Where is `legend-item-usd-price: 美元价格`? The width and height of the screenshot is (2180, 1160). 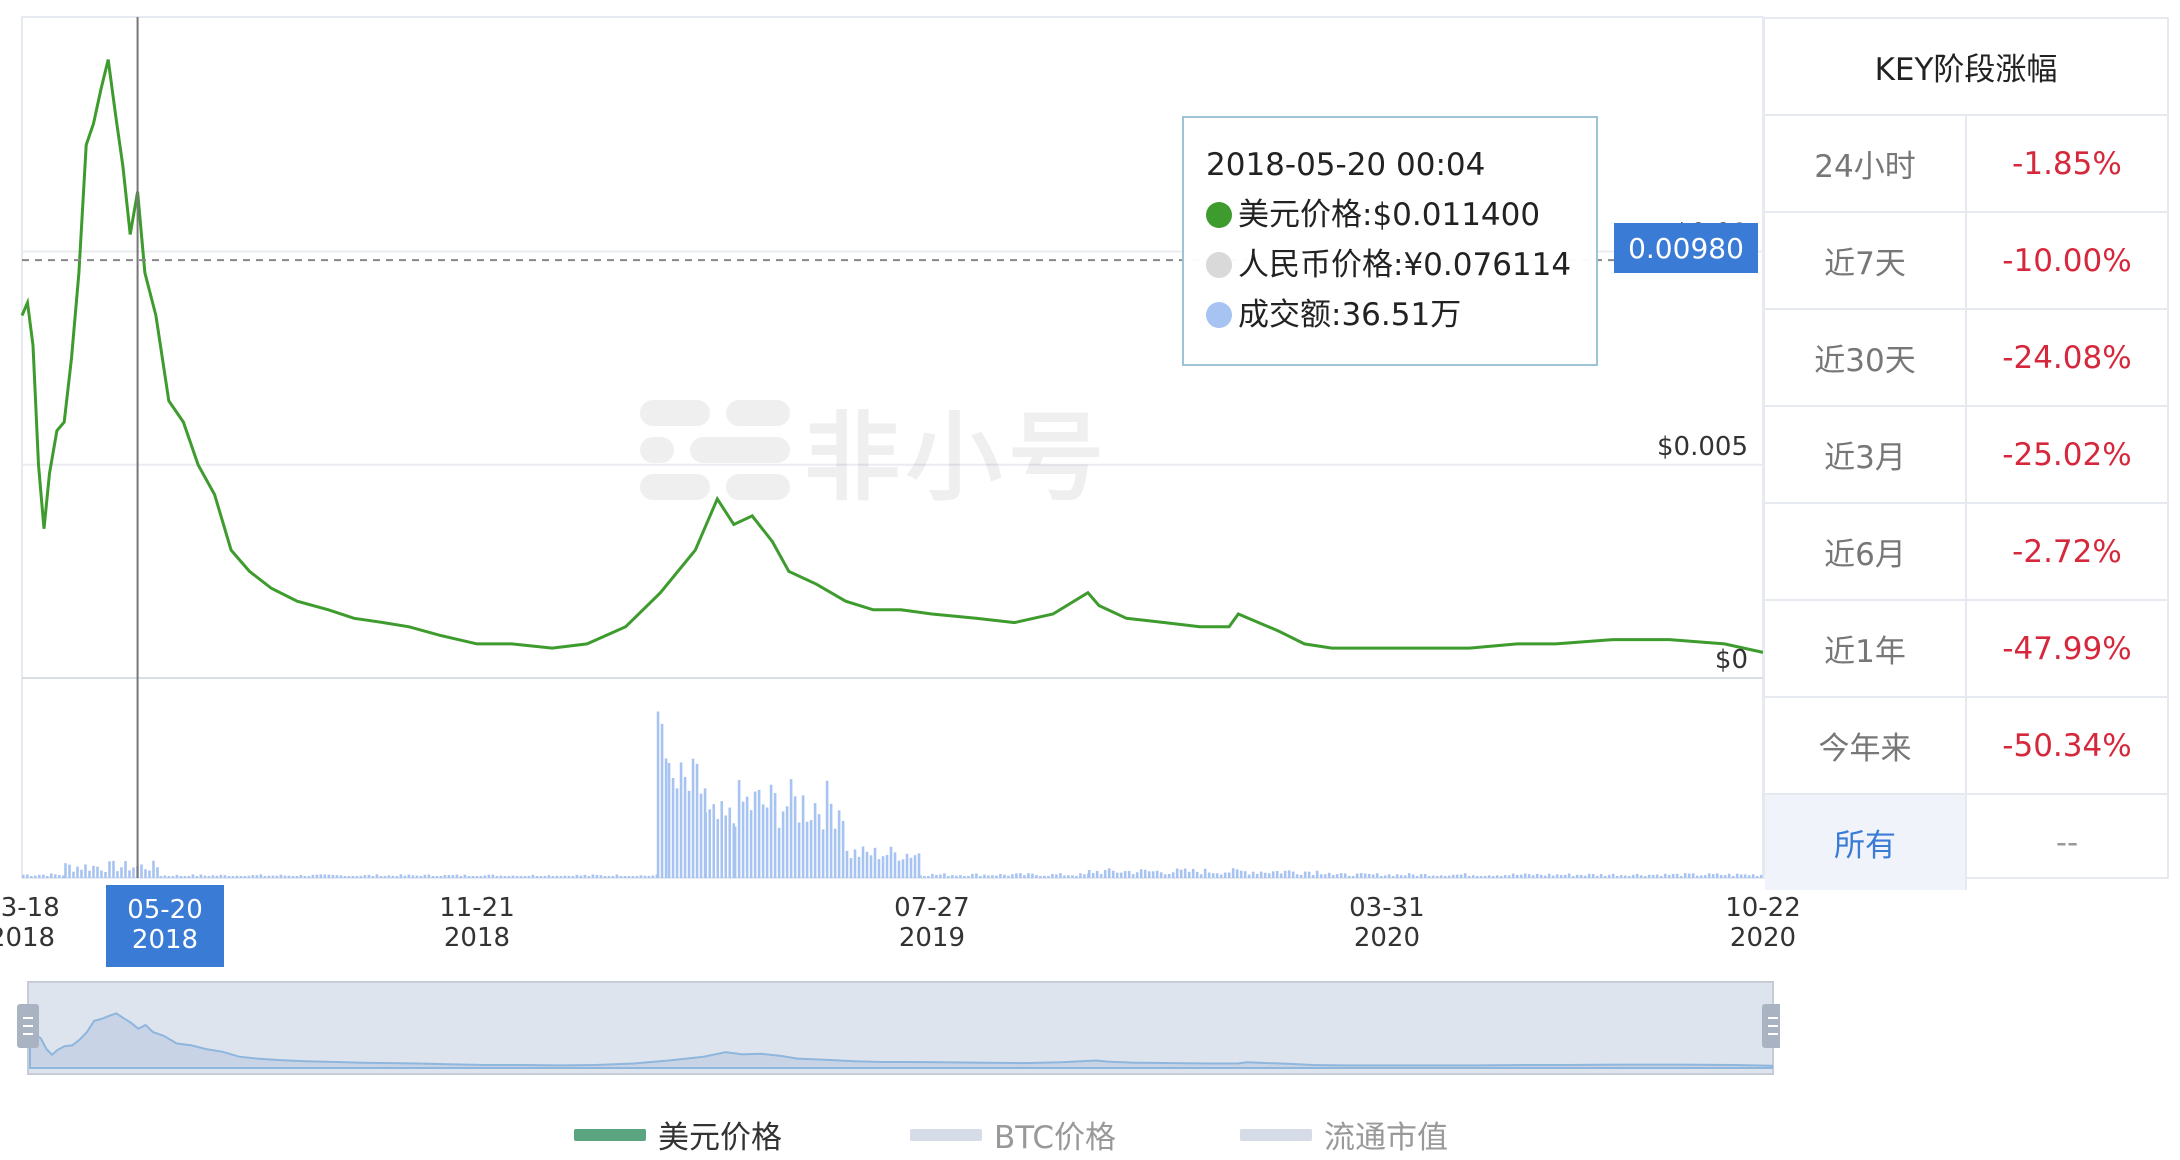
legend-item-usd-price: 美元价格 is located at coordinates (678, 1134).